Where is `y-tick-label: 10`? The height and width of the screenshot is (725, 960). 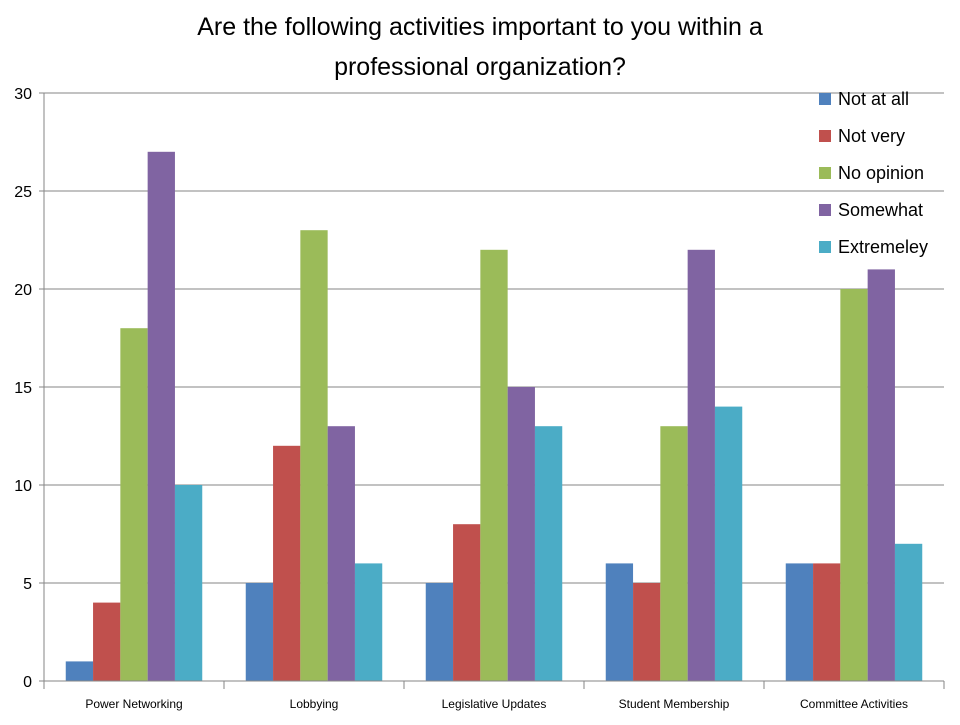 y-tick-label: 10 is located at coordinates (23, 486).